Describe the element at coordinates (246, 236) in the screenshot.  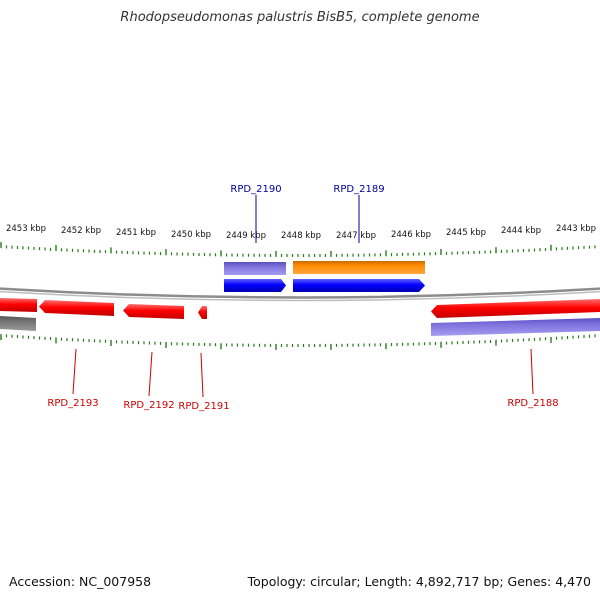
I see `scale-label: 2449 kbp` at that location.